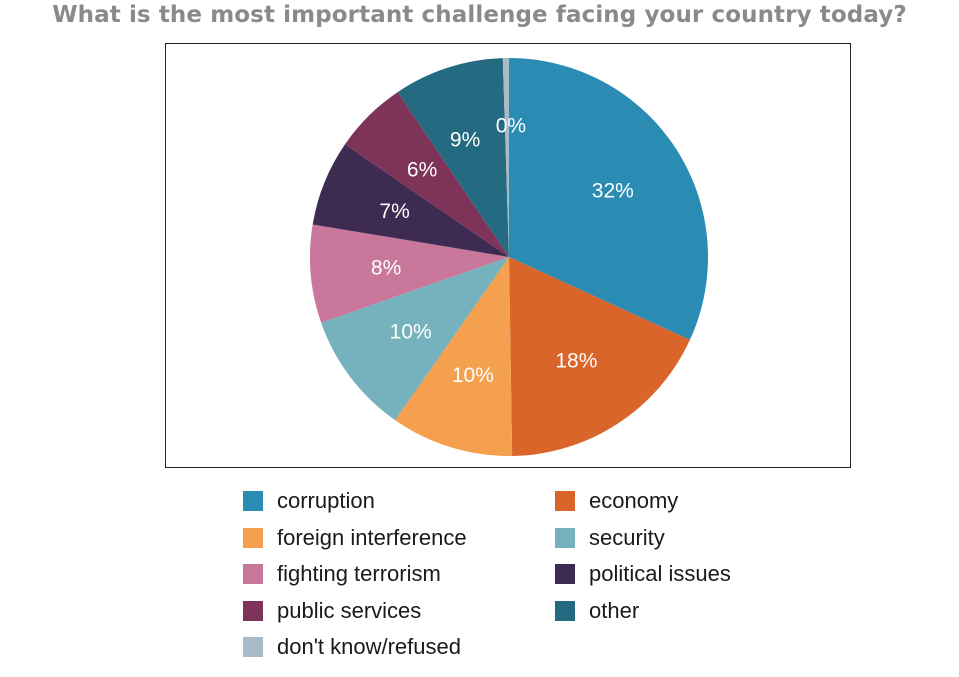  I want to click on legend-item: fighting terrorism, so click(342, 574).